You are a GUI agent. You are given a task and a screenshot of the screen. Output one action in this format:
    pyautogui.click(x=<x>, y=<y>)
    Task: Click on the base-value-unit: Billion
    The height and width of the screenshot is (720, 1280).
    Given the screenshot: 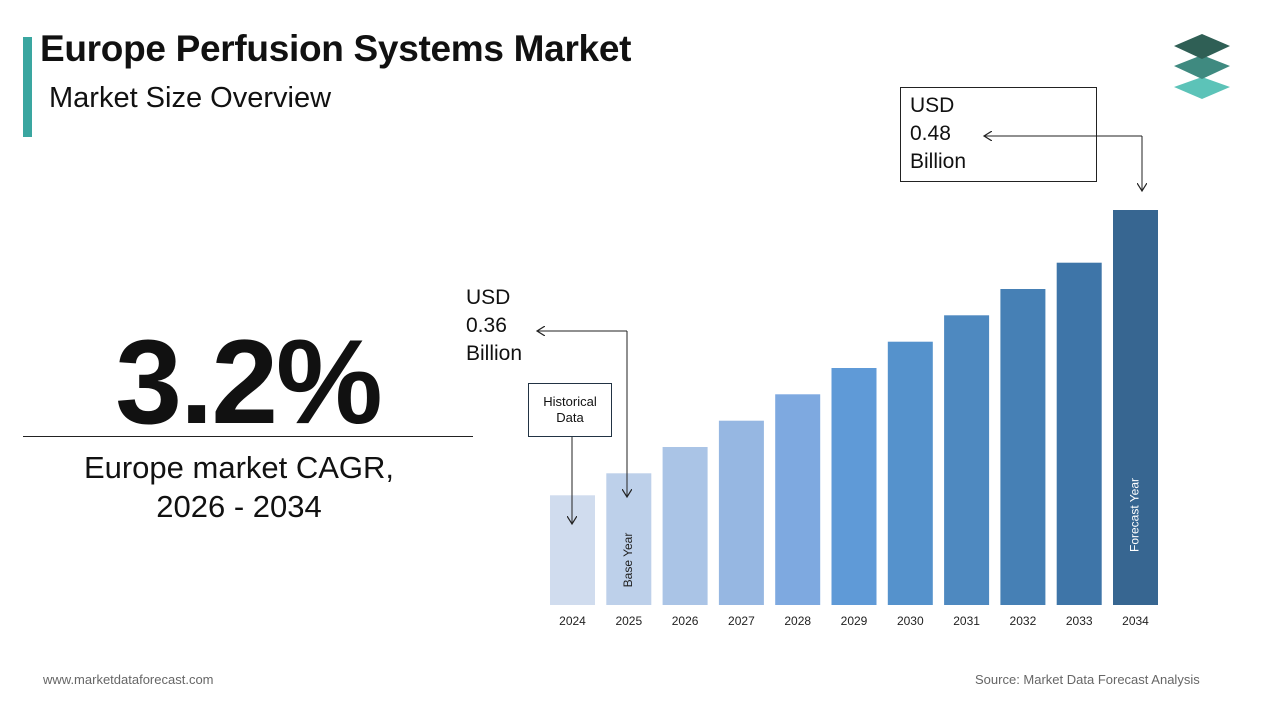 What is the action you would take?
    pyautogui.click(x=494, y=353)
    